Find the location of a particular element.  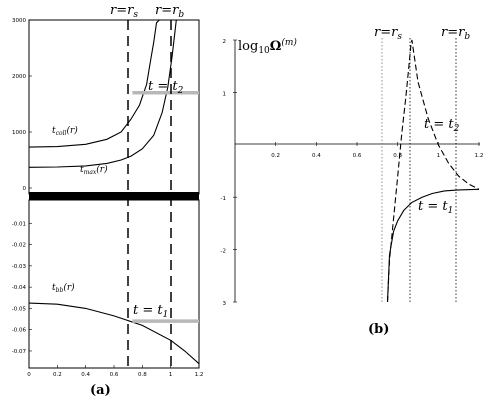

t2-curve-b is located at coordinates (433, 171).